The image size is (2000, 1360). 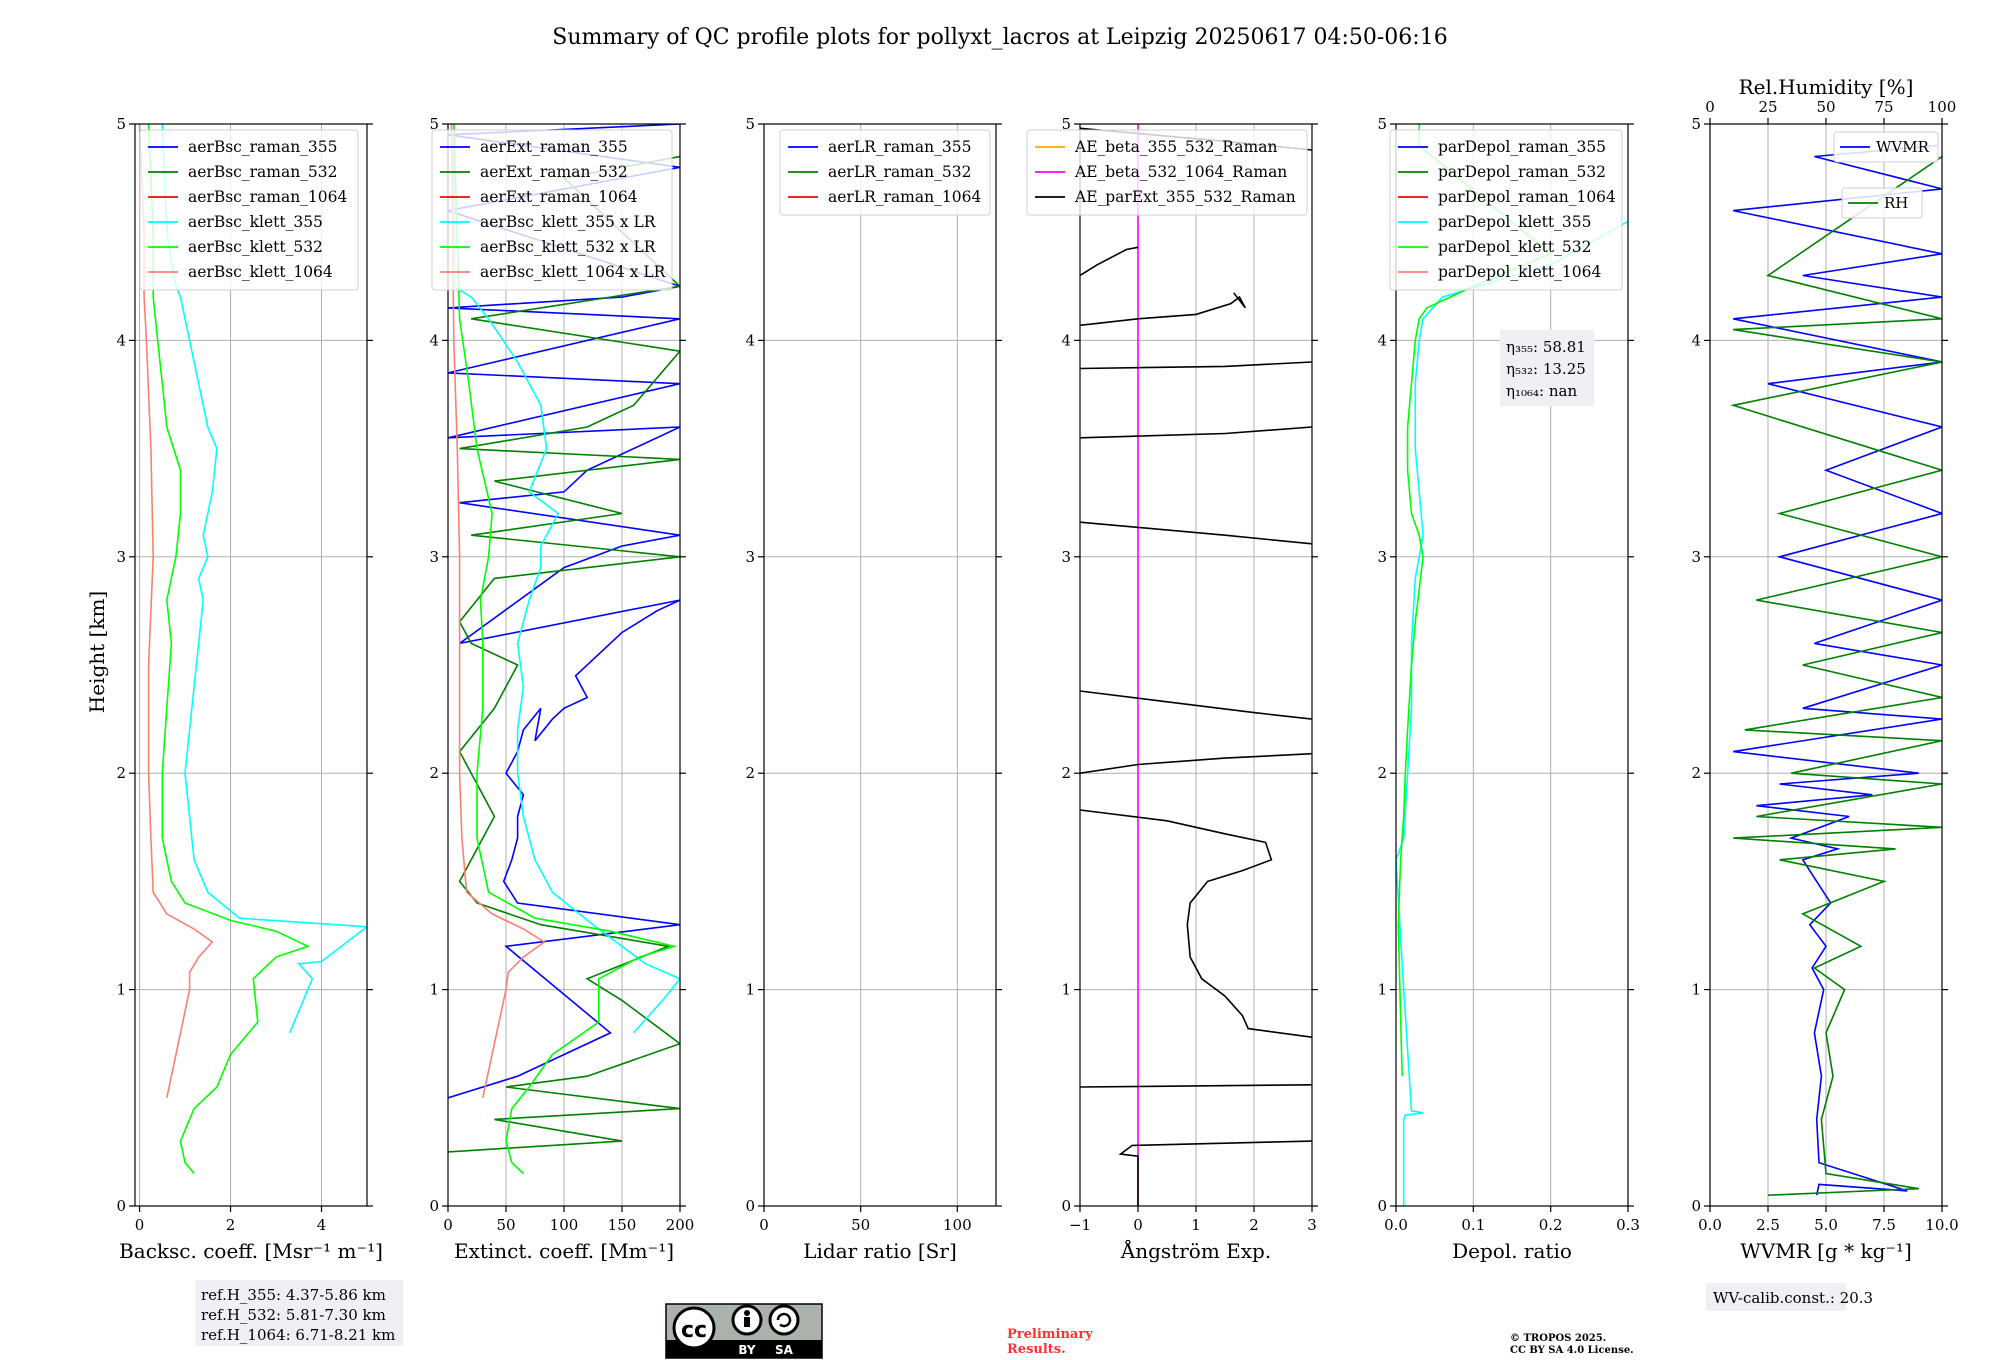 I want to click on wv-calib-box: WV-calib.const.: 20.3, so click(x=1789, y=1297).